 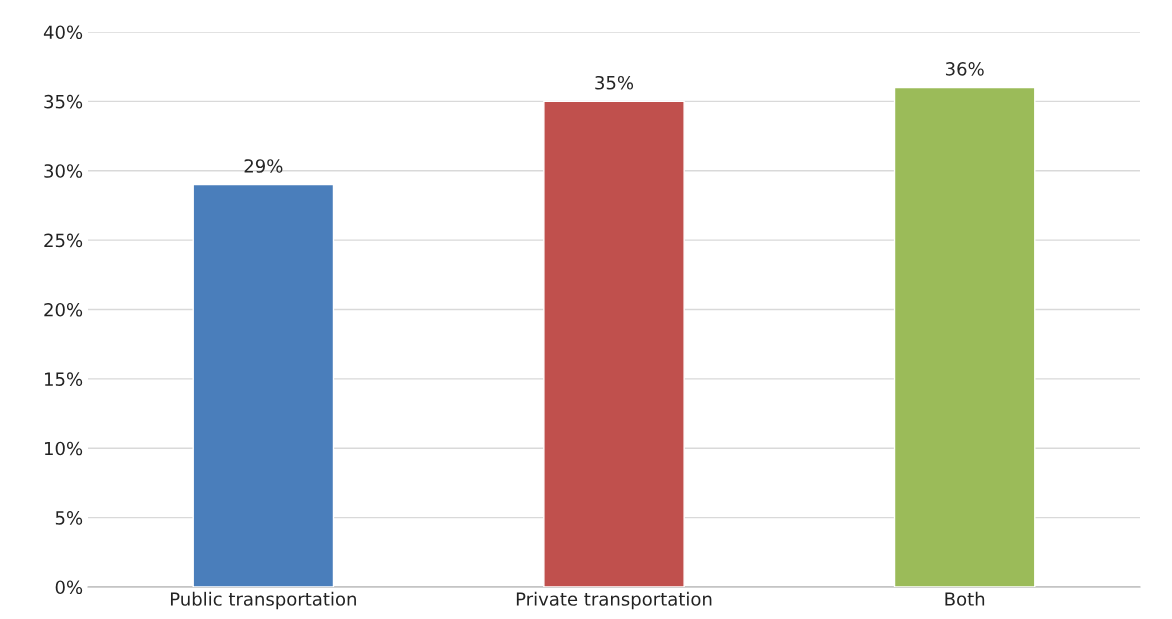 What do you see at coordinates (63, 309) in the screenshot?
I see `y-tick-label: 20%` at bounding box center [63, 309].